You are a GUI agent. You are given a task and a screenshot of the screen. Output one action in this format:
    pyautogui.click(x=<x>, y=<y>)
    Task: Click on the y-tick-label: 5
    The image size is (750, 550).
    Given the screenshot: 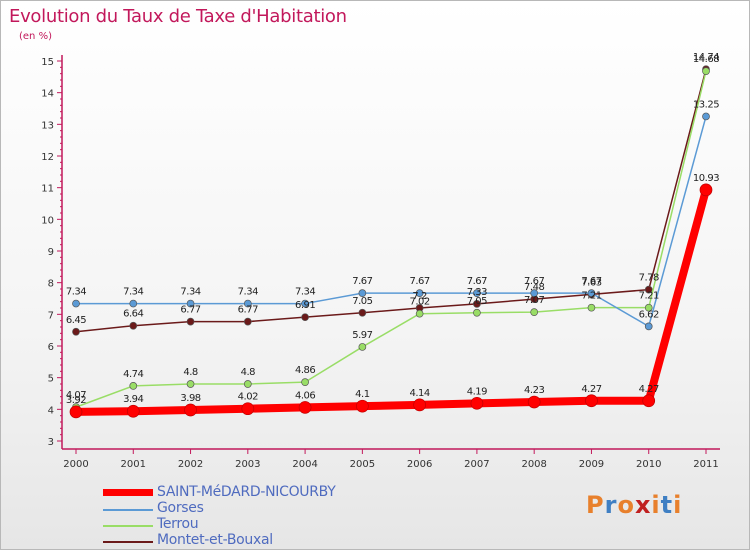 What is the action you would take?
    pyautogui.click(x=51, y=379)
    